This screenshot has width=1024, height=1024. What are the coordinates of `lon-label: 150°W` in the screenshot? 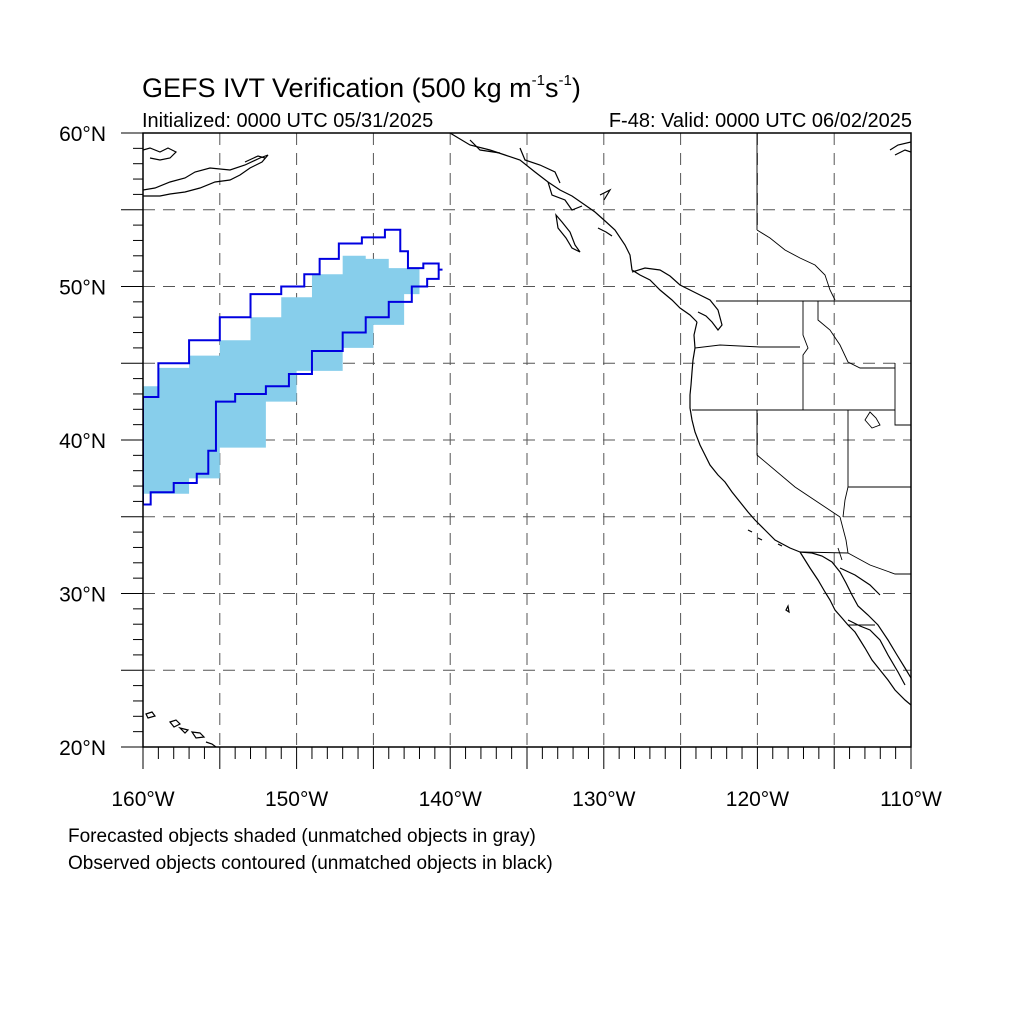 It's located at (296, 799).